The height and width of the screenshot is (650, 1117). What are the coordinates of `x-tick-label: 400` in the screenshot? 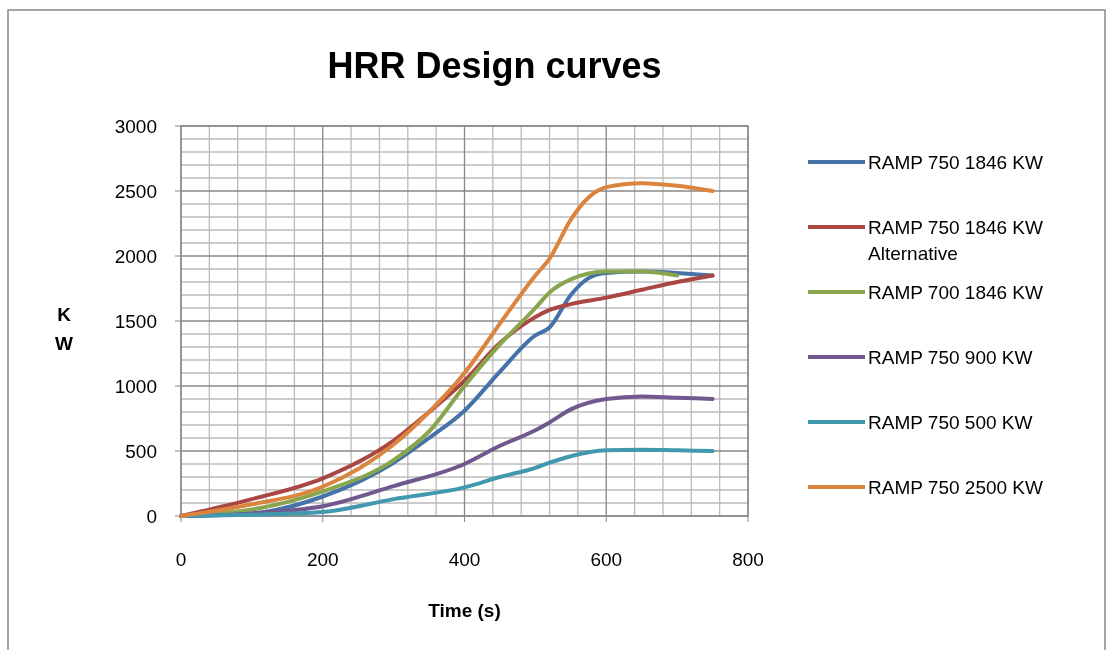 It's located at (464, 559).